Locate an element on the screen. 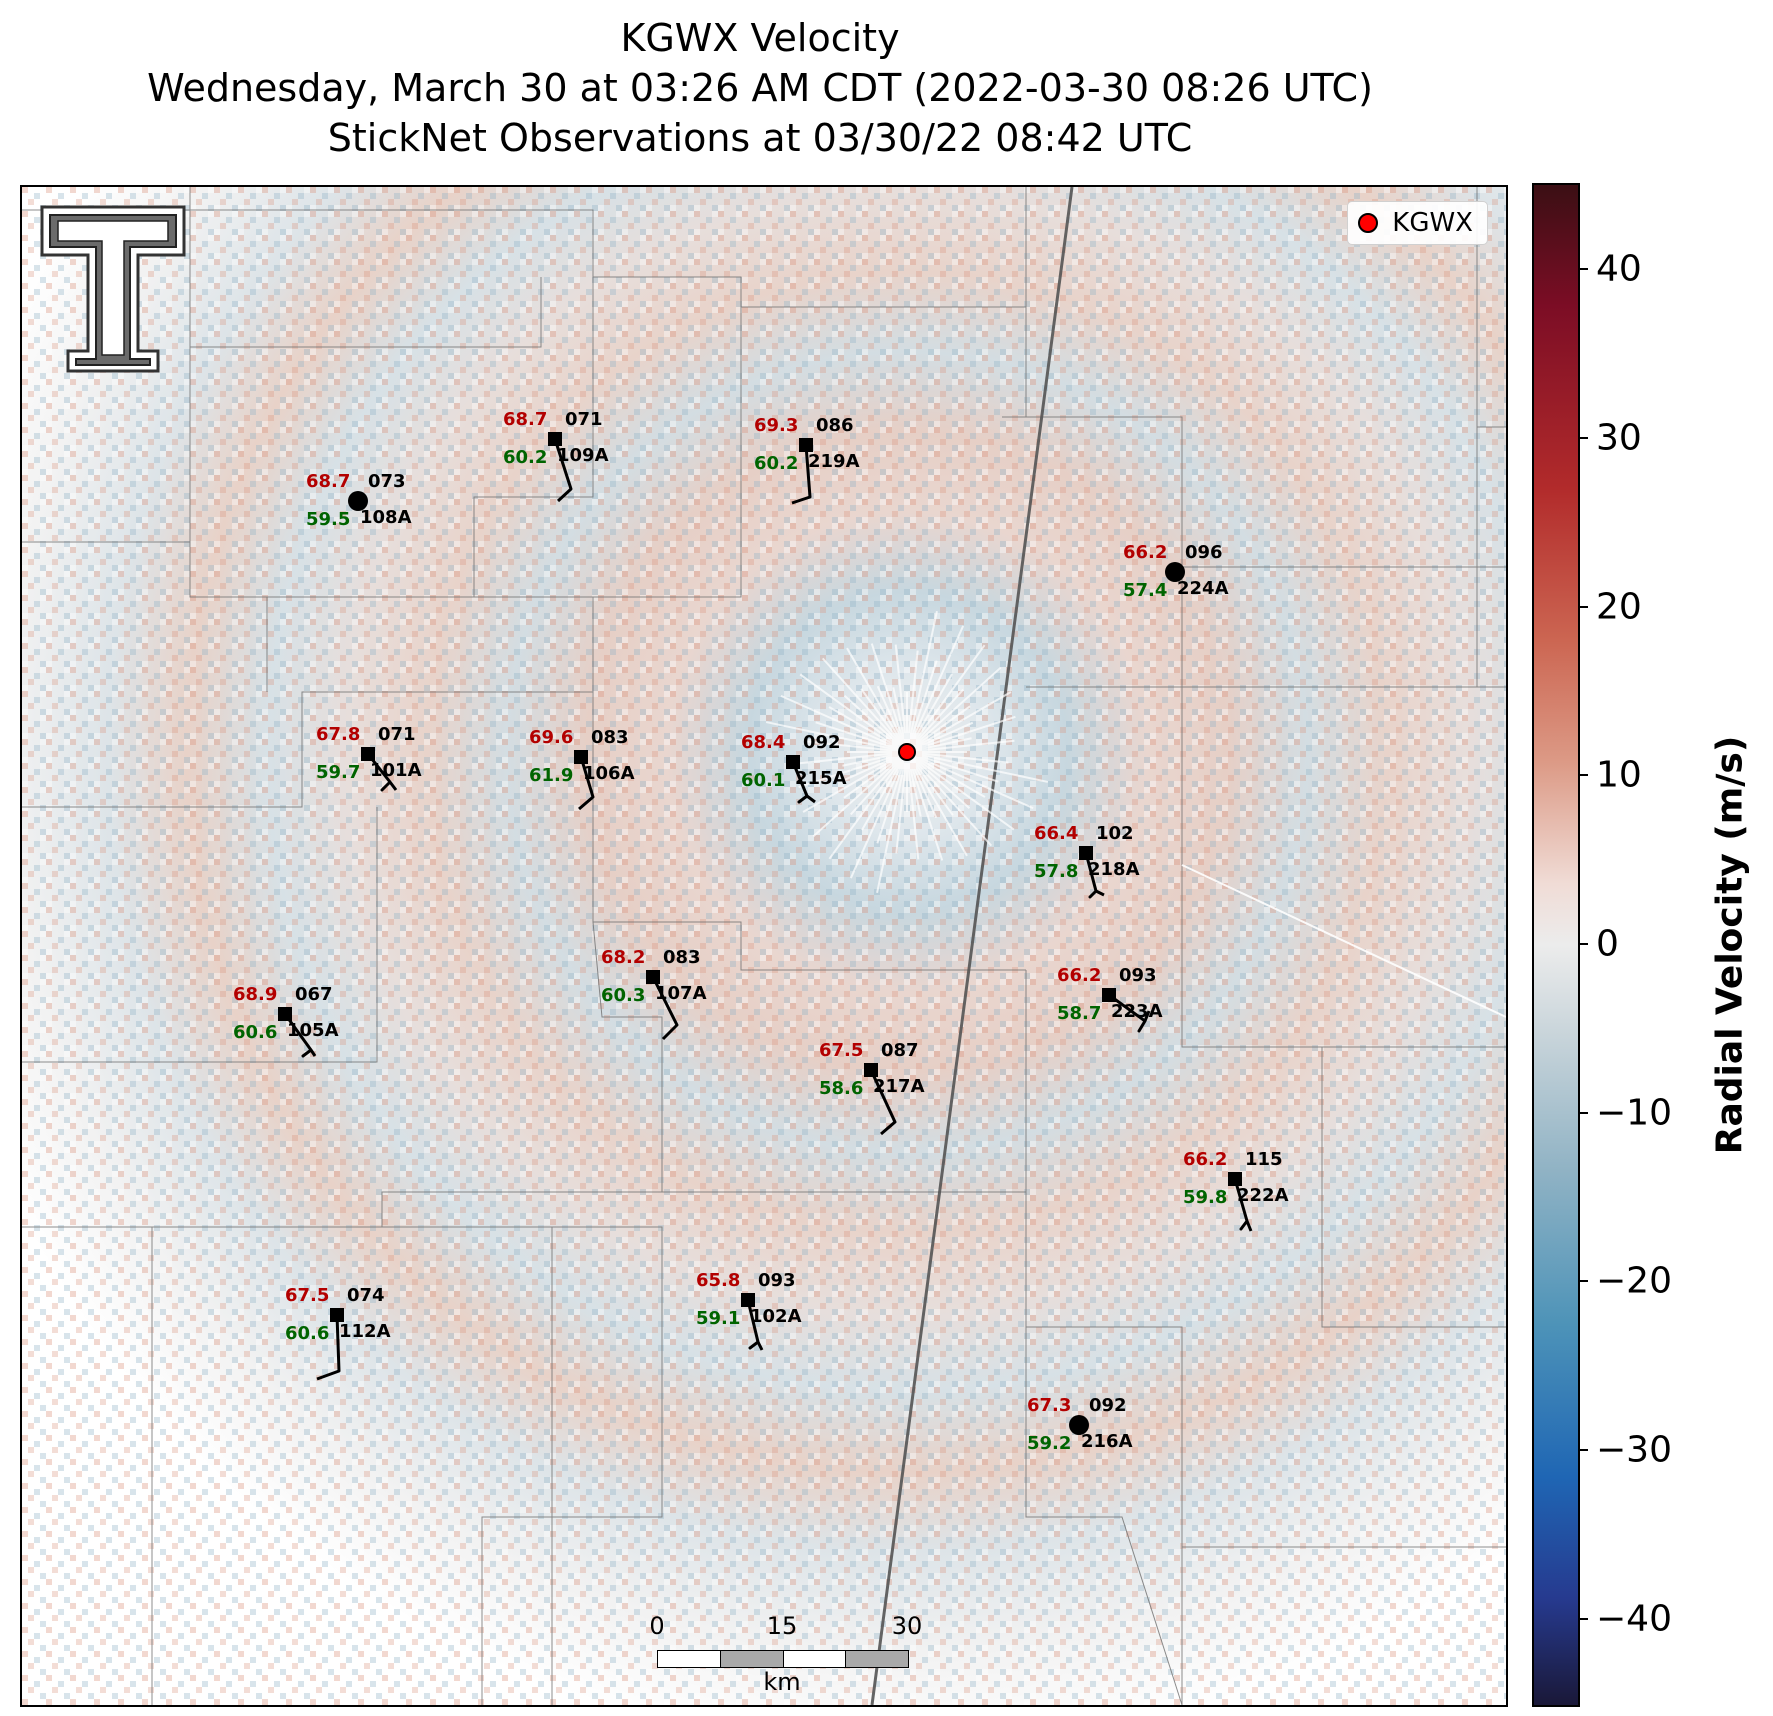  colorbar-tick-label: 10 is located at coordinates (1619, 775).